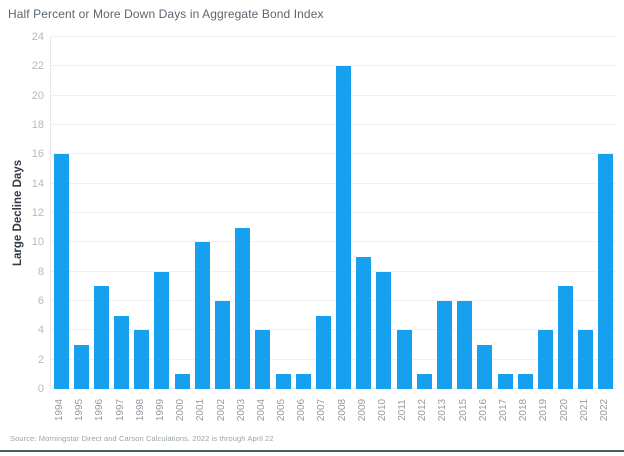 This screenshot has height=456, width=624. Describe the element at coordinates (586, 359) in the screenshot. I see `bar-2021` at that location.